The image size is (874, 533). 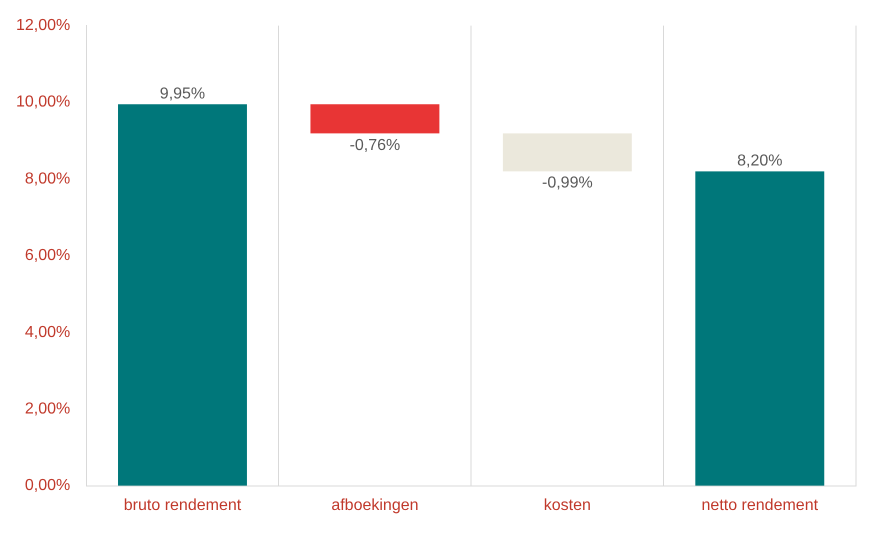 What do you see at coordinates (375, 505) in the screenshot?
I see `x-tick-label: afboekingen` at bounding box center [375, 505].